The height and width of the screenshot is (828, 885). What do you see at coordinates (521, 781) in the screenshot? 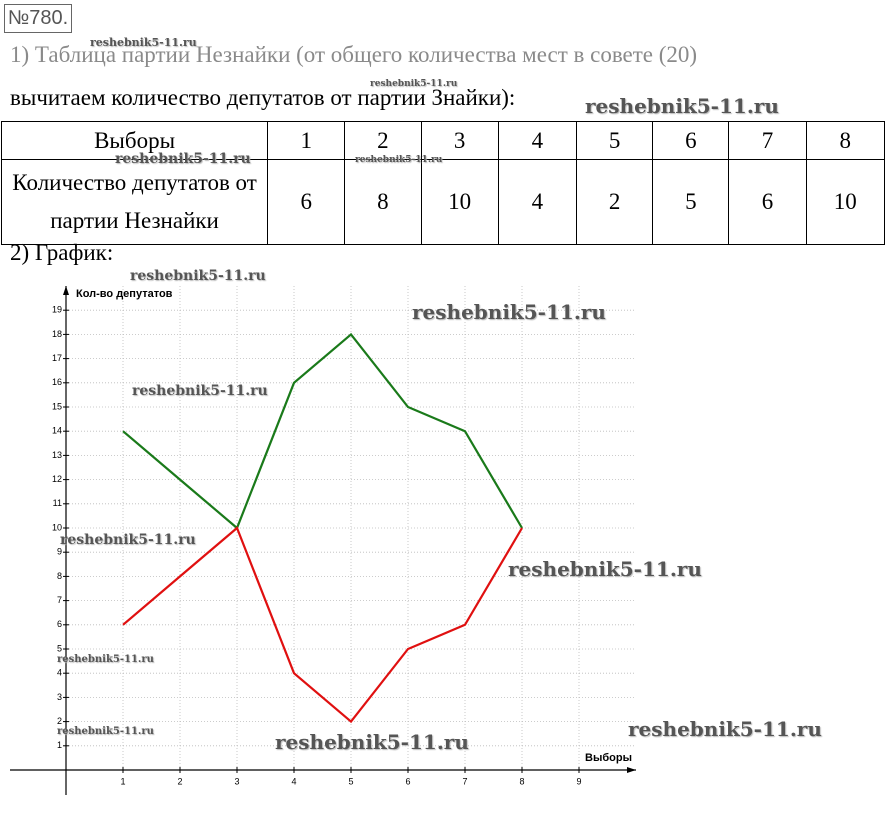
I see `x-tick-label: 8` at bounding box center [521, 781].